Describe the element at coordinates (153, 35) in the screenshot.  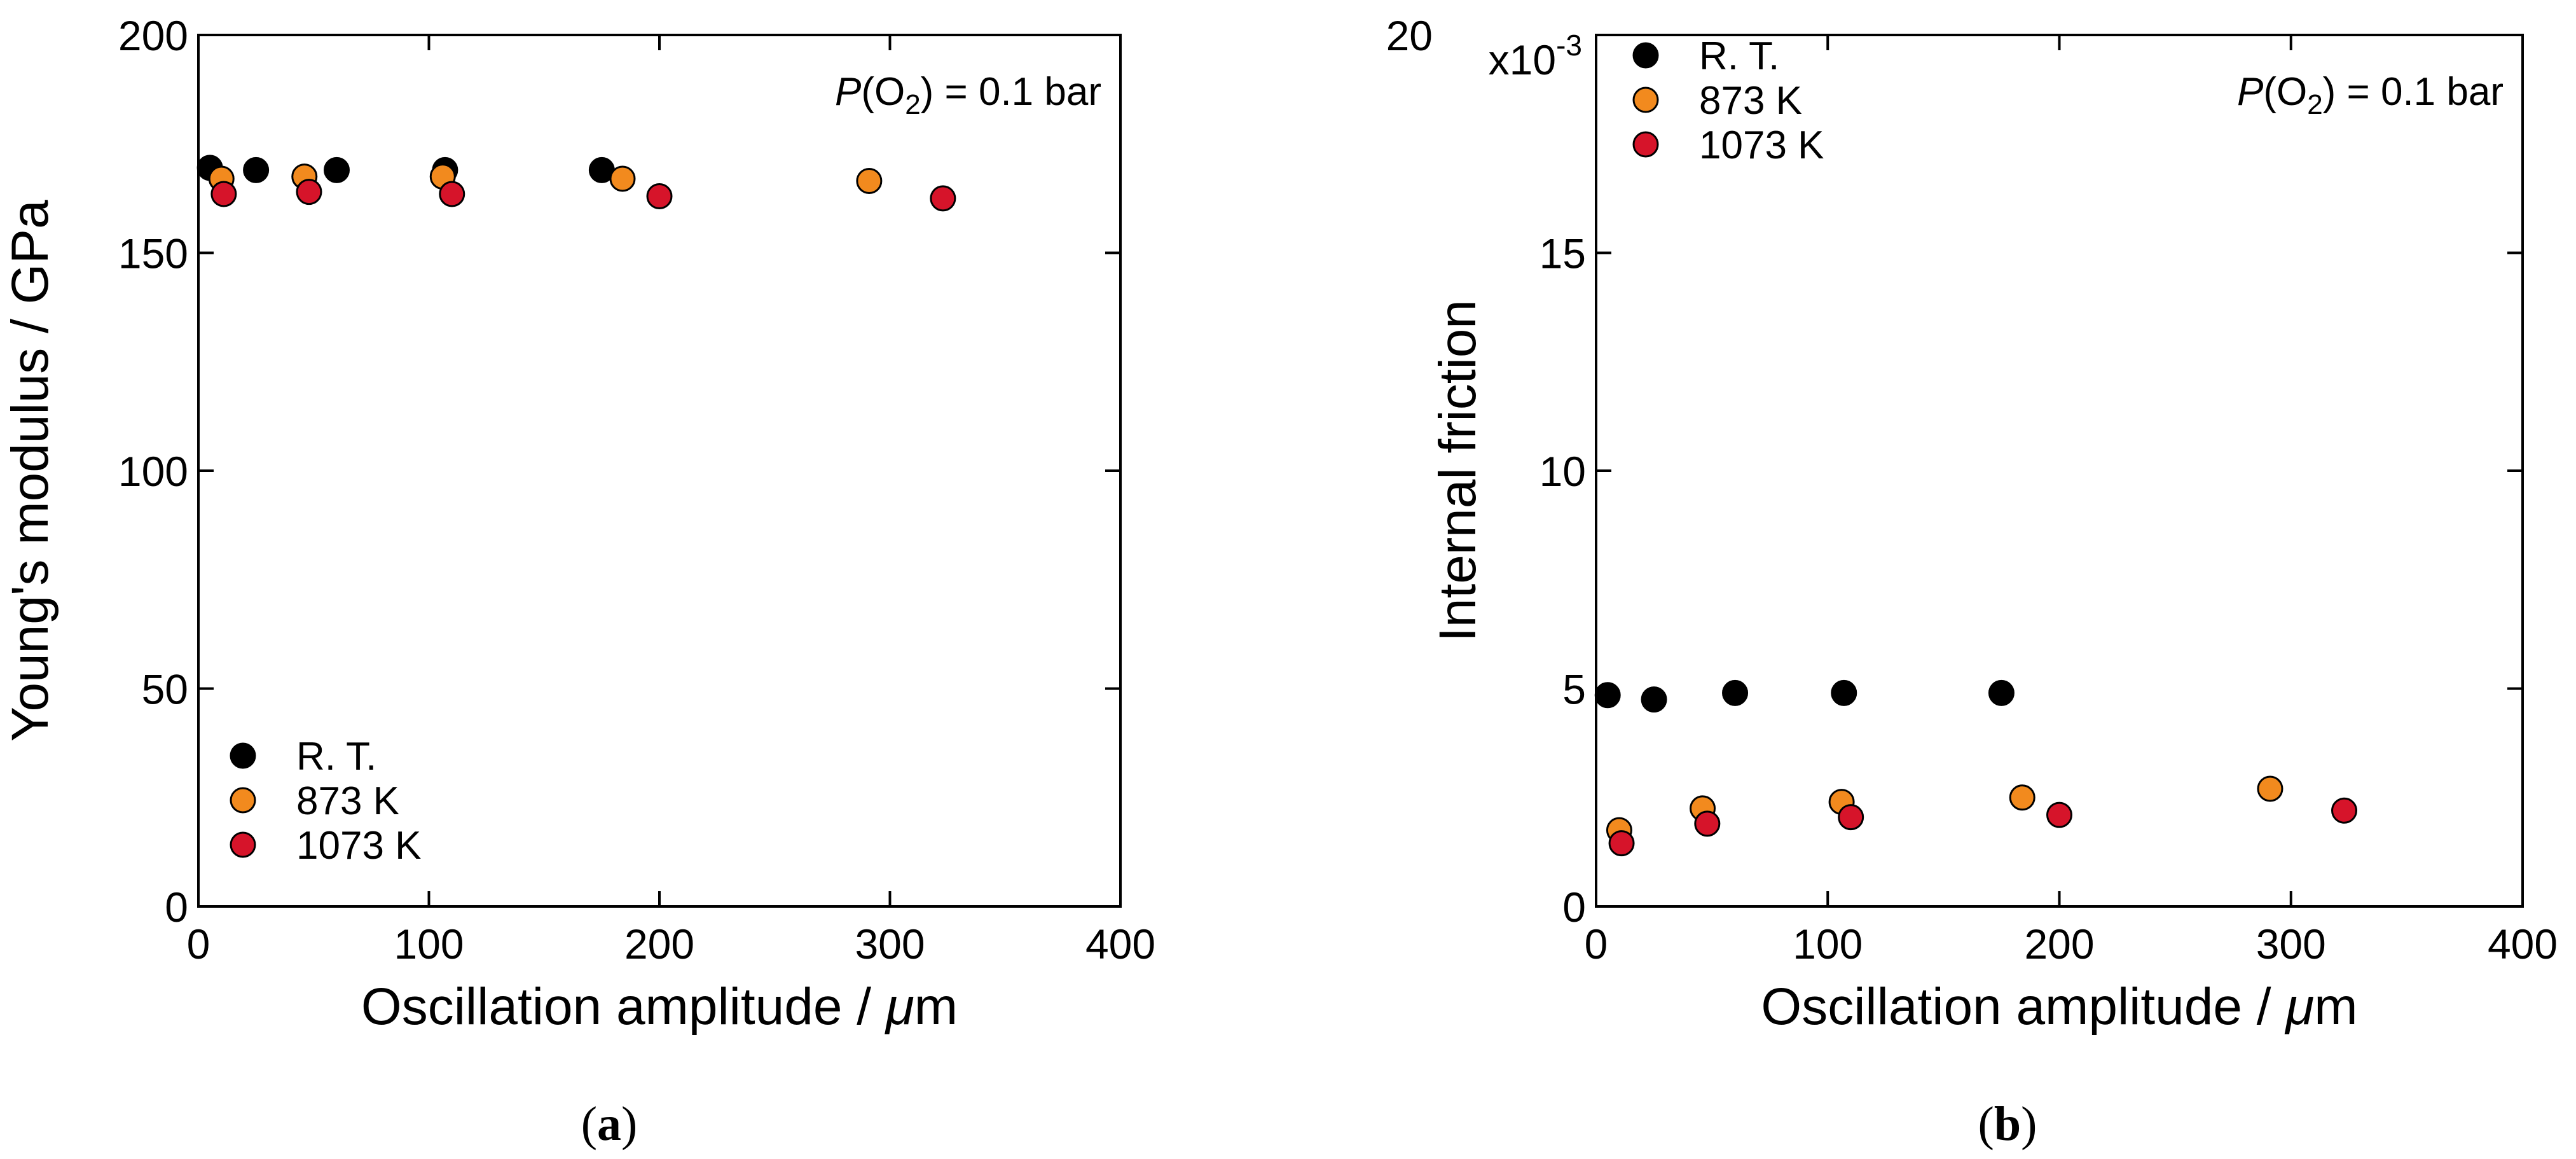
I see `y-tick-label: 200` at that location.